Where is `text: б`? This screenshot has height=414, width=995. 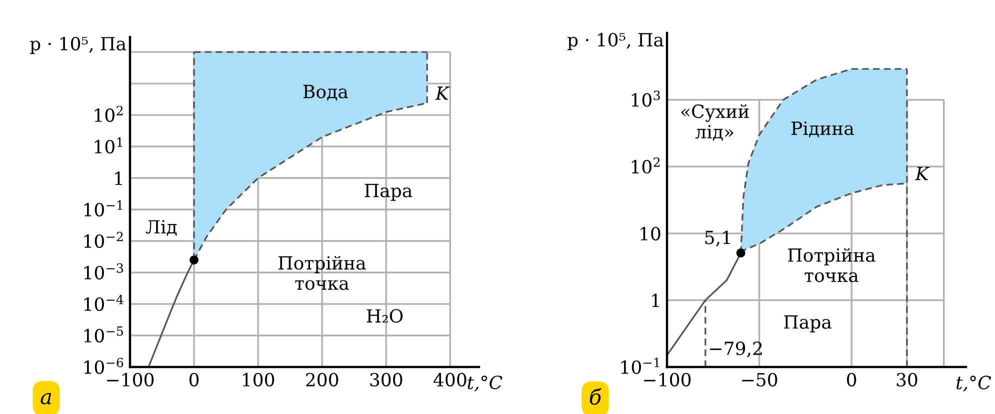 text: б is located at coordinates (596, 396).